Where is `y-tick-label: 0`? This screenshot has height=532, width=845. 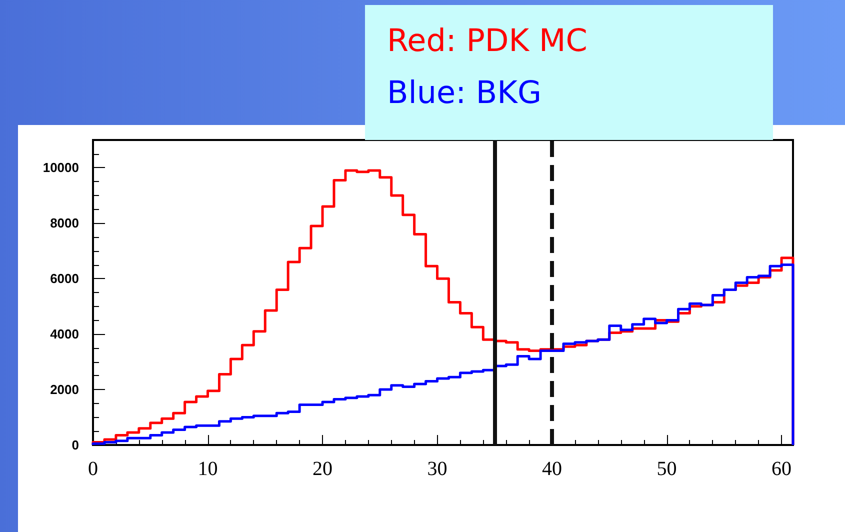 y-tick-label: 0 is located at coordinates (75, 445).